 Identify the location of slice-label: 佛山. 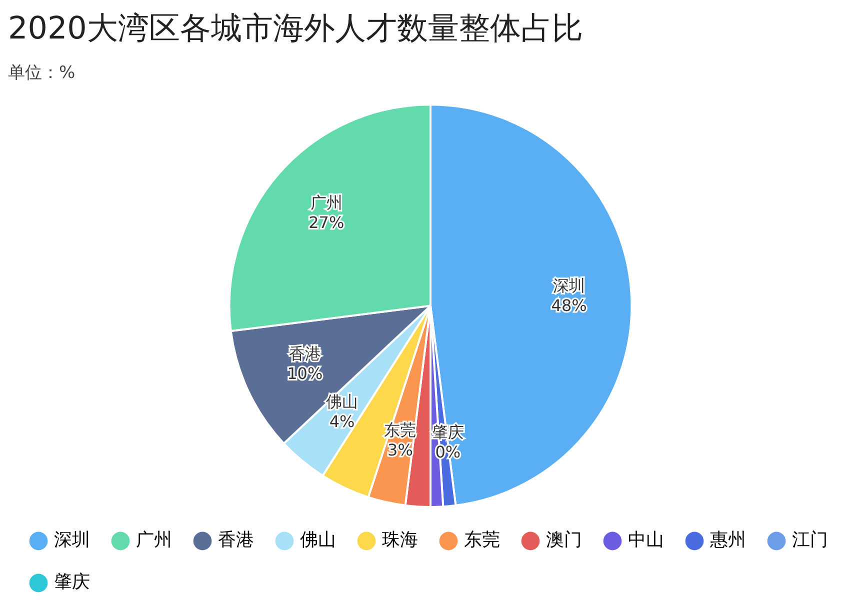
(342, 401).